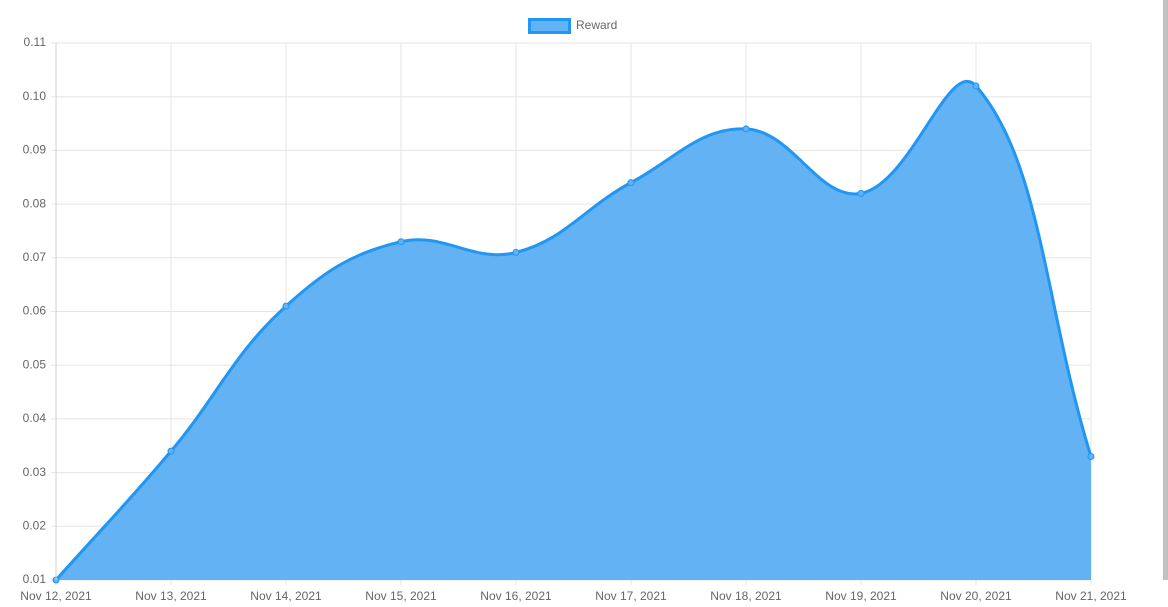  Describe the element at coordinates (35, 203) in the screenshot. I see `y-tick-label: 0.08` at that location.